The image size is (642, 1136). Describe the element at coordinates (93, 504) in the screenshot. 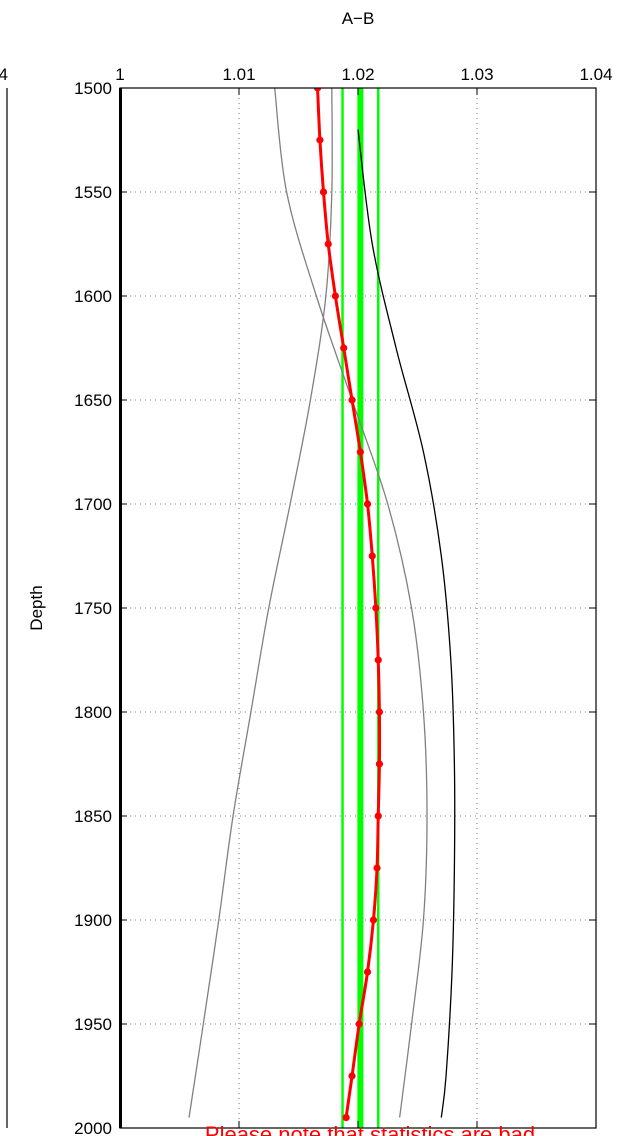

I see `y-tick-label: 1700` at that location.